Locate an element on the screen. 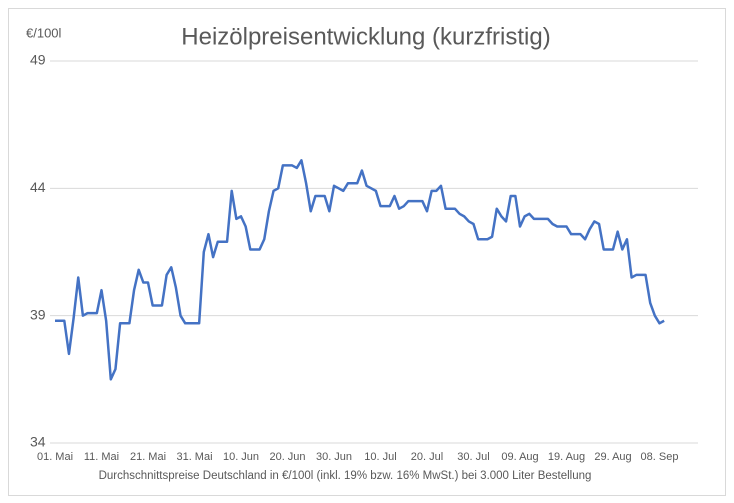  x-tick-label: 31. Mai is located at coordinates (194, 457).